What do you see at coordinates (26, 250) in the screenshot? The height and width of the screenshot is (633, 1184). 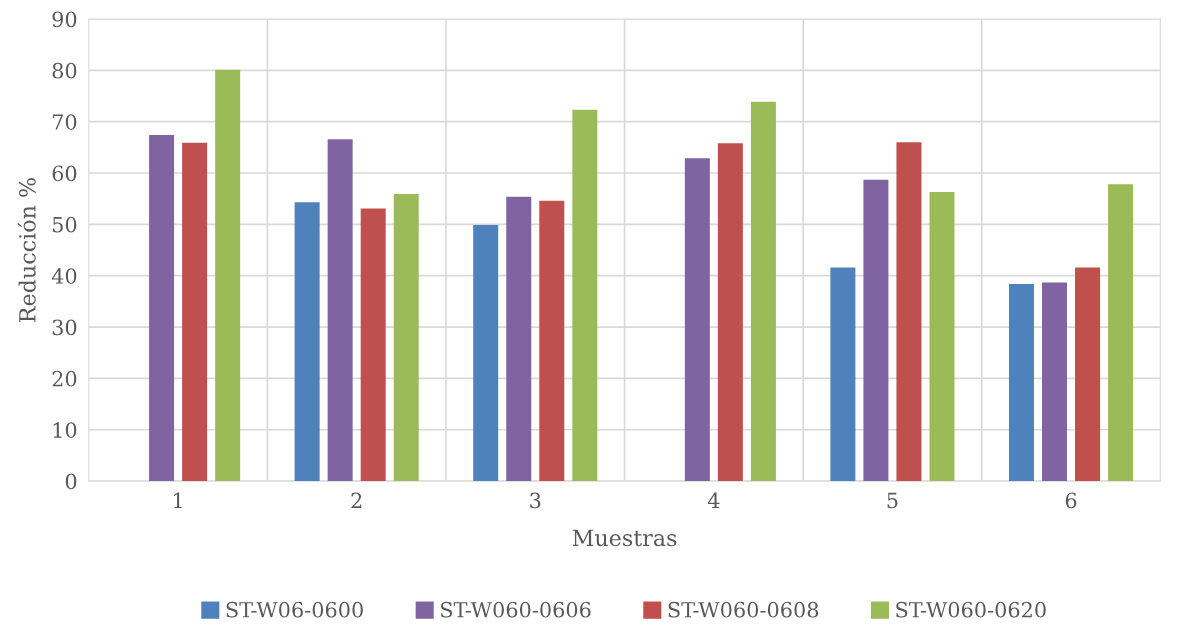 I see `y-axis-title: Reducción %` at bounding box center [26, 250].